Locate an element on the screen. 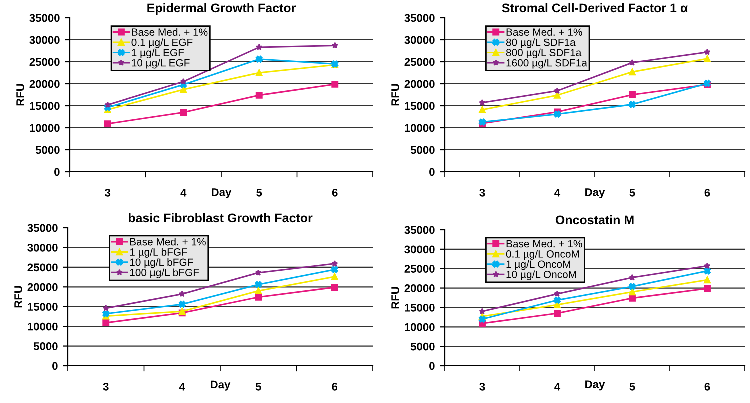  legend-label: 10 µg/L bFGF is located at coordinates (162, 263).